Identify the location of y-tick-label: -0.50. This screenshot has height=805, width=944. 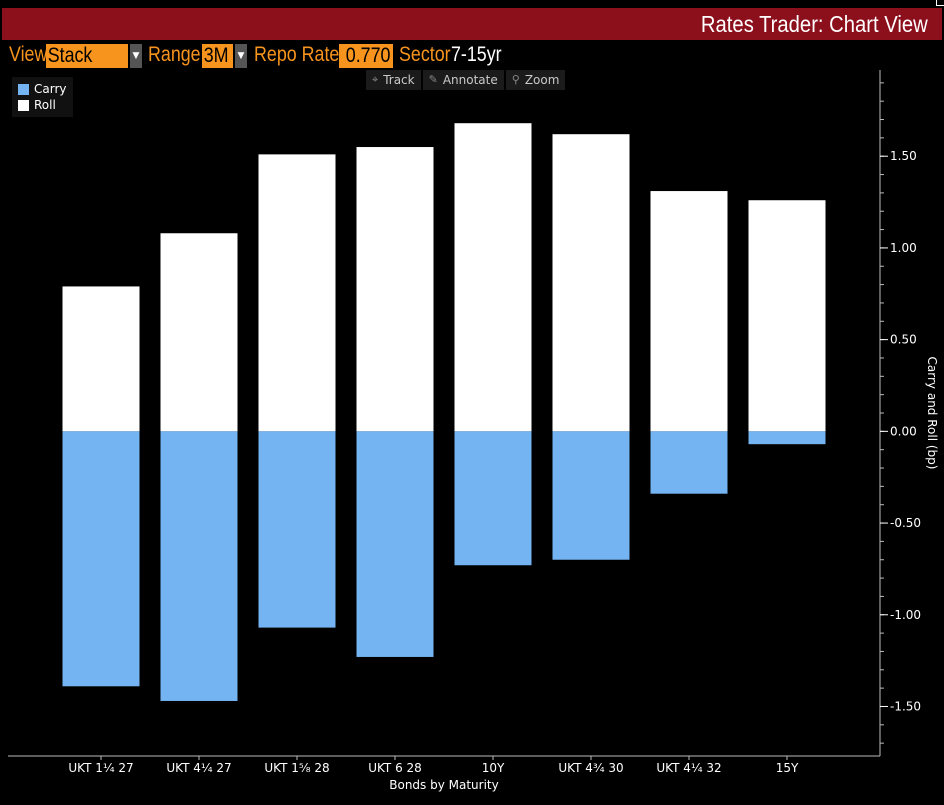
(905, 523).